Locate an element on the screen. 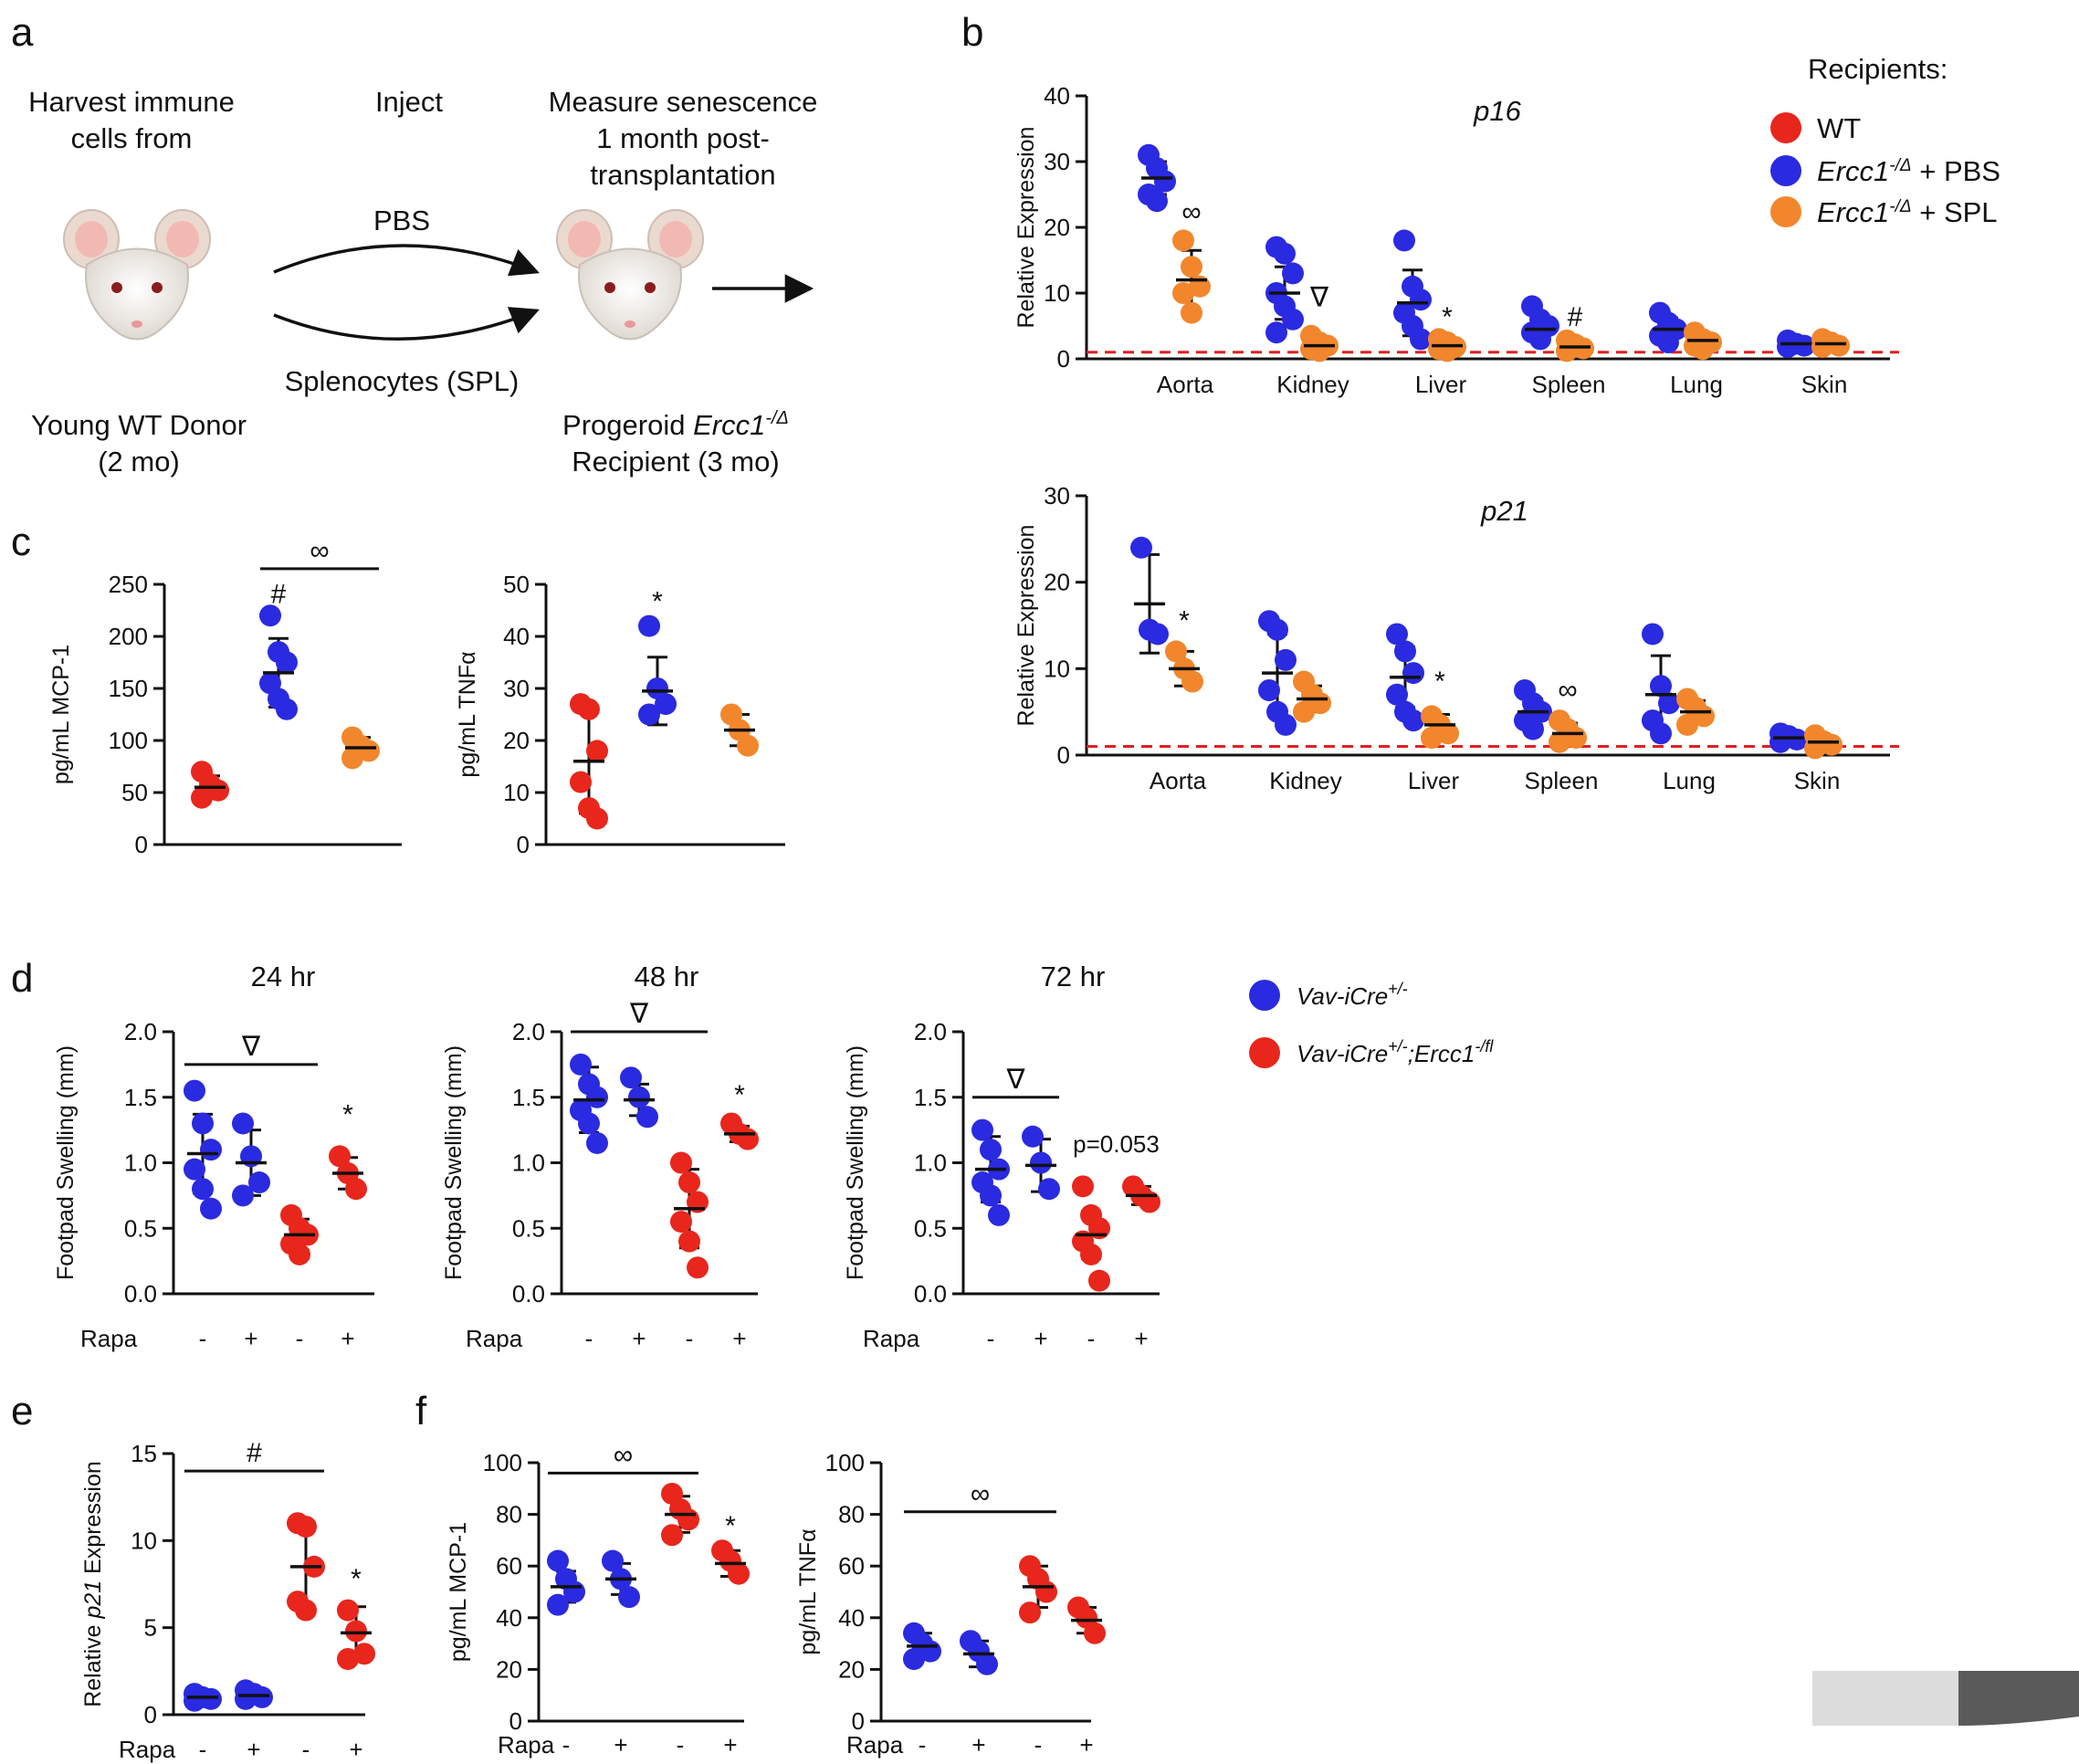 This screenshot has width=2079, height=1764. significance-mark: p=0.053 is located at coordinates (1116, 1144).